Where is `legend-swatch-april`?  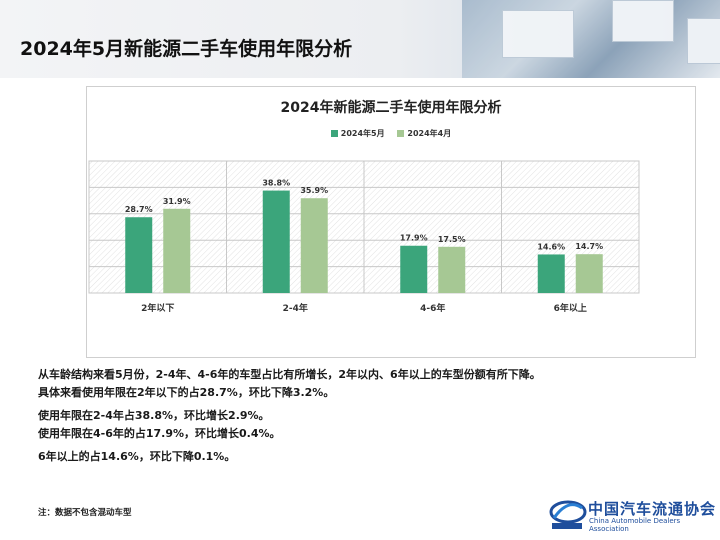
legend-swatch-april is located at coordinates (401, 133).